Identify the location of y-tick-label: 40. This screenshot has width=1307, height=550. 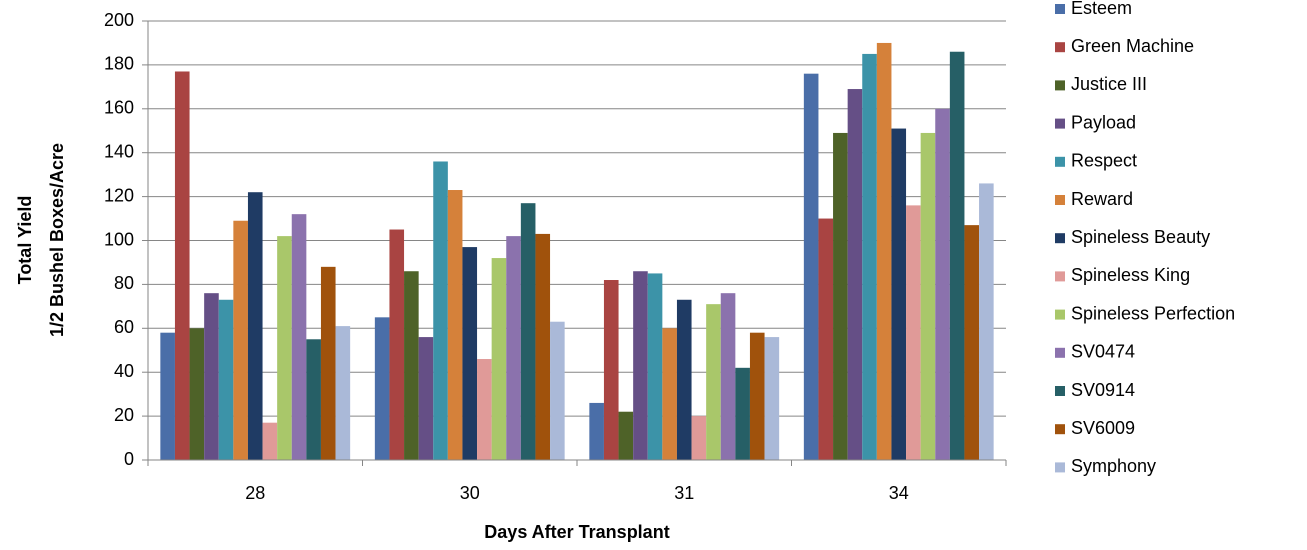
(124, 371).